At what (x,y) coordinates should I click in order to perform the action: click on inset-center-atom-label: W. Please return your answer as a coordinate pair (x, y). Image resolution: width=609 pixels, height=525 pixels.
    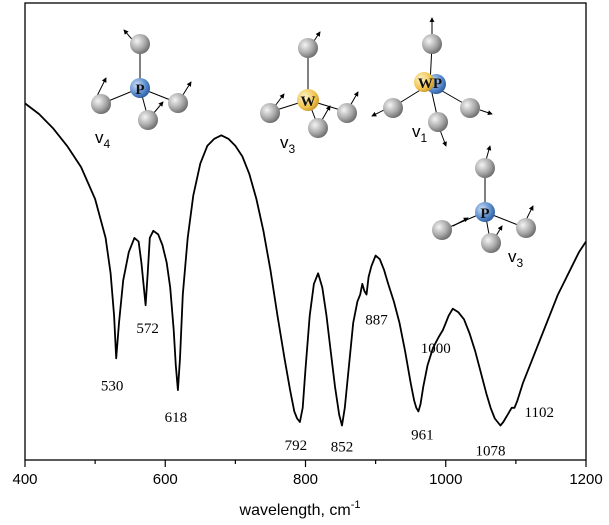
    Looking at the image, I should click on (308, 102).